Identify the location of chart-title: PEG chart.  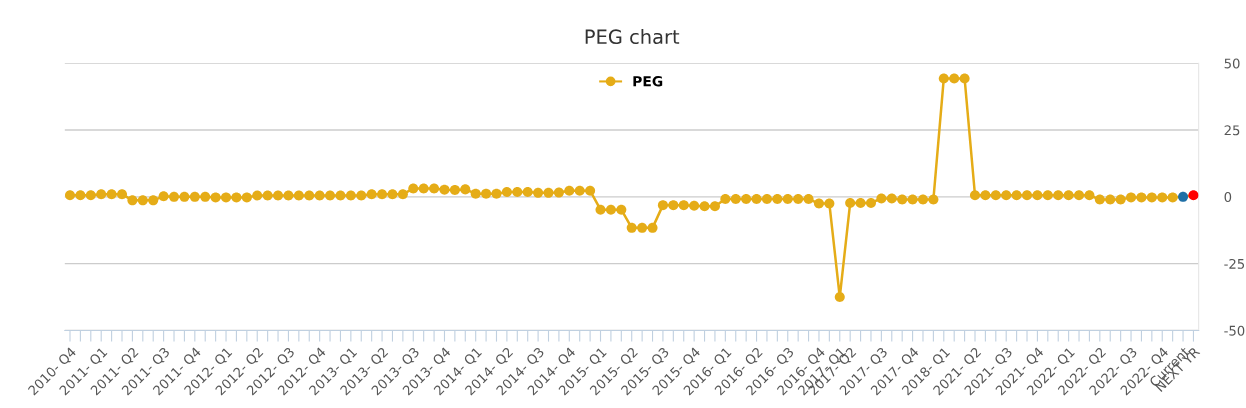
(632, 37).